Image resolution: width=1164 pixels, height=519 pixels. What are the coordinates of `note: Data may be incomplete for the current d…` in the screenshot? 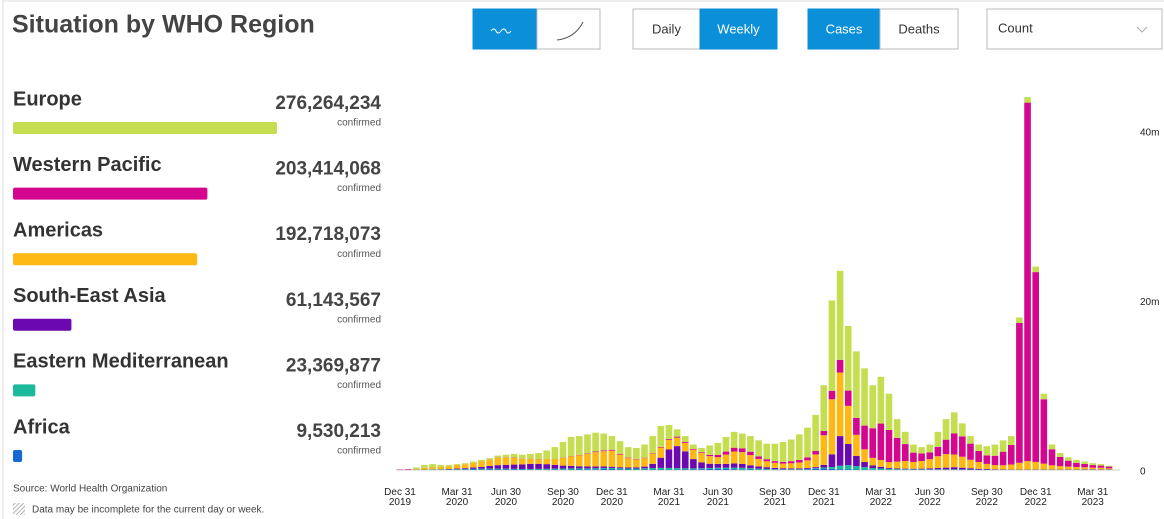 It's located at (148, 510).